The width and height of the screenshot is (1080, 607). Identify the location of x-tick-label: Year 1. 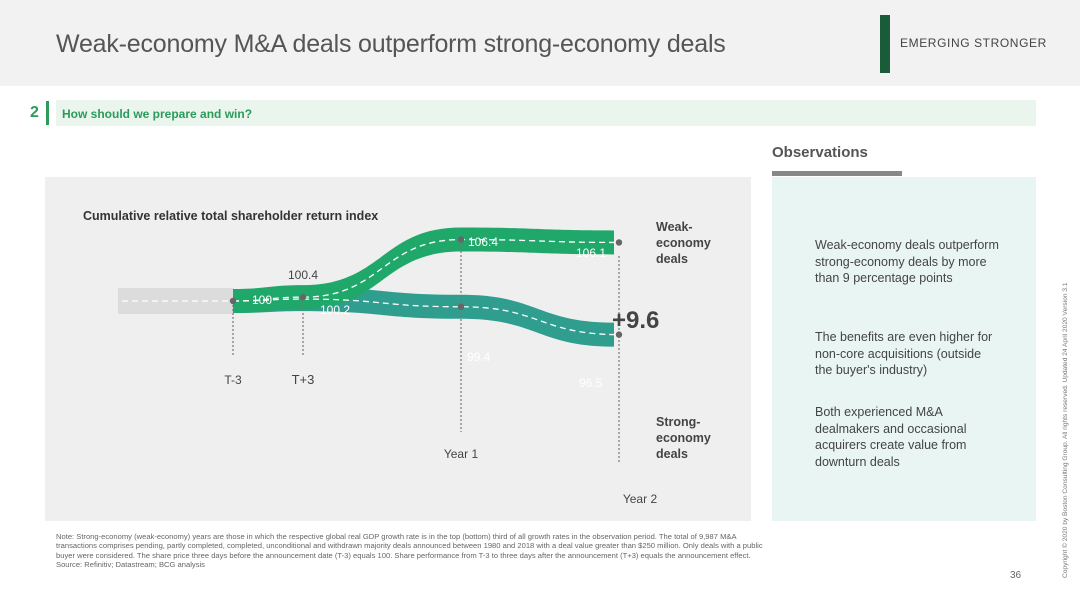
(461, 454).